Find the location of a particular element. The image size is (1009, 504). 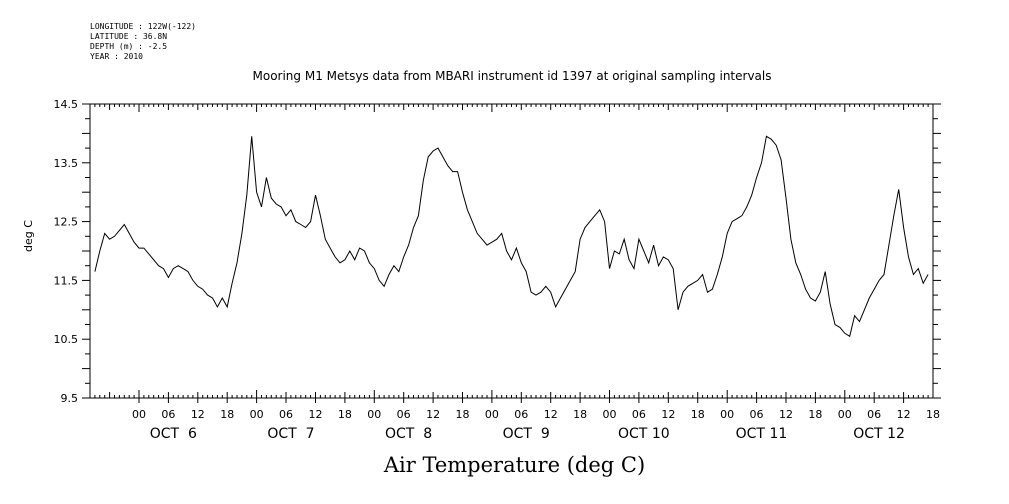

day-label: OCT 8 is located at coordinates (408, 434).